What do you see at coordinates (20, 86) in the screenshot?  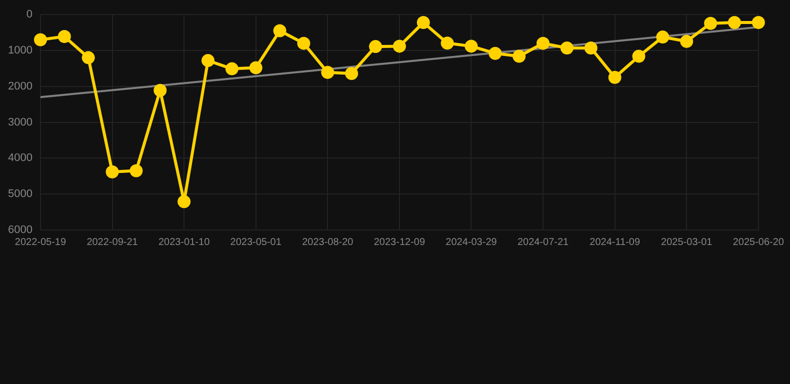 I see `y-tick-label: 2000` at bounding box center [20, 86].